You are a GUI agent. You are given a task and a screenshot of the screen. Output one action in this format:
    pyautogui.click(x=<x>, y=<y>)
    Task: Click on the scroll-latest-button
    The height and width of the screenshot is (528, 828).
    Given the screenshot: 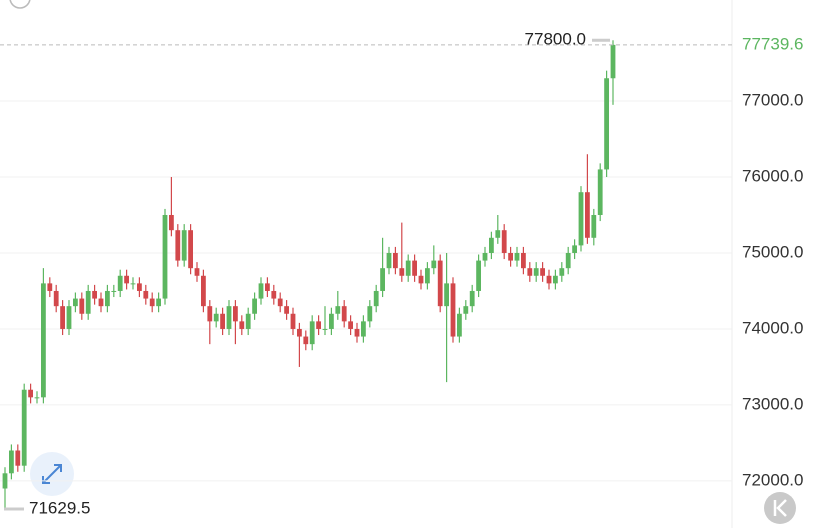 What is the action you would take?
    pyautogui.click(x=780, y=508)
    